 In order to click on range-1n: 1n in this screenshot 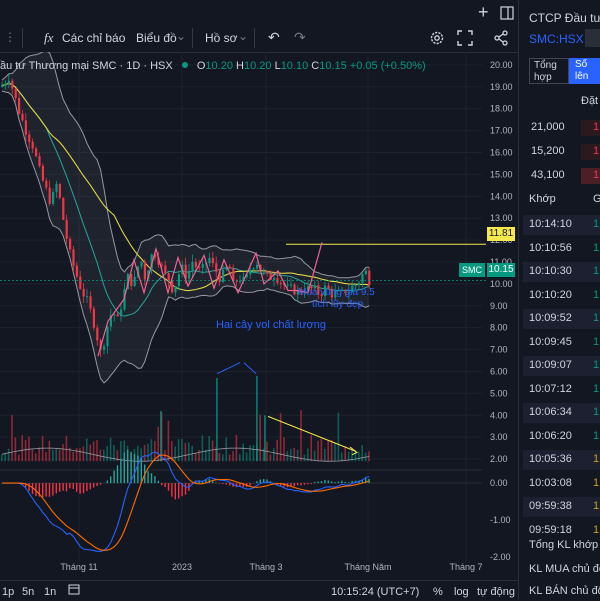, I will do `click(50, 592)`.